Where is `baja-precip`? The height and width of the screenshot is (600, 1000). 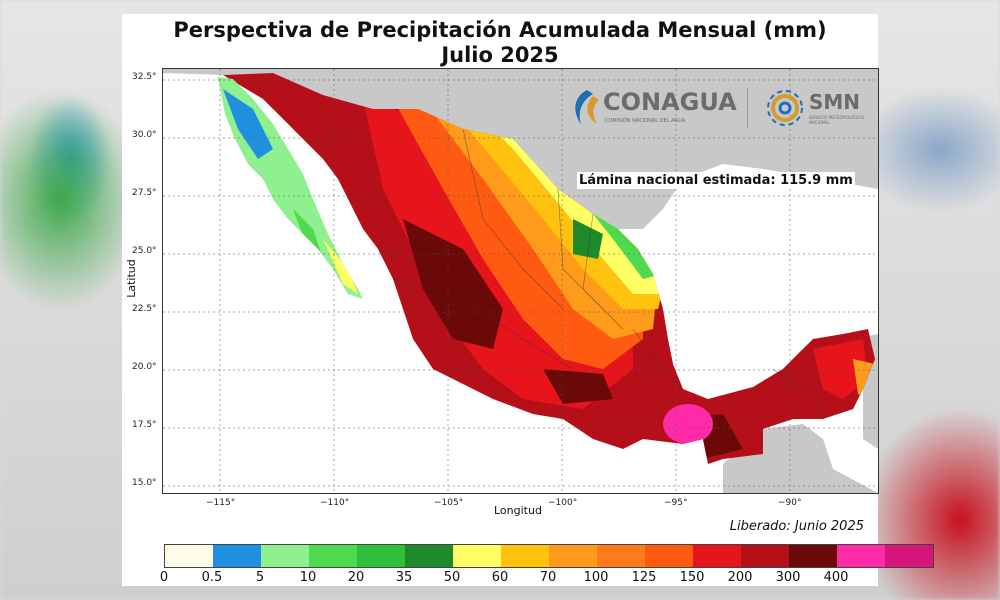 baja-precip is located at coordinates (290, 191).